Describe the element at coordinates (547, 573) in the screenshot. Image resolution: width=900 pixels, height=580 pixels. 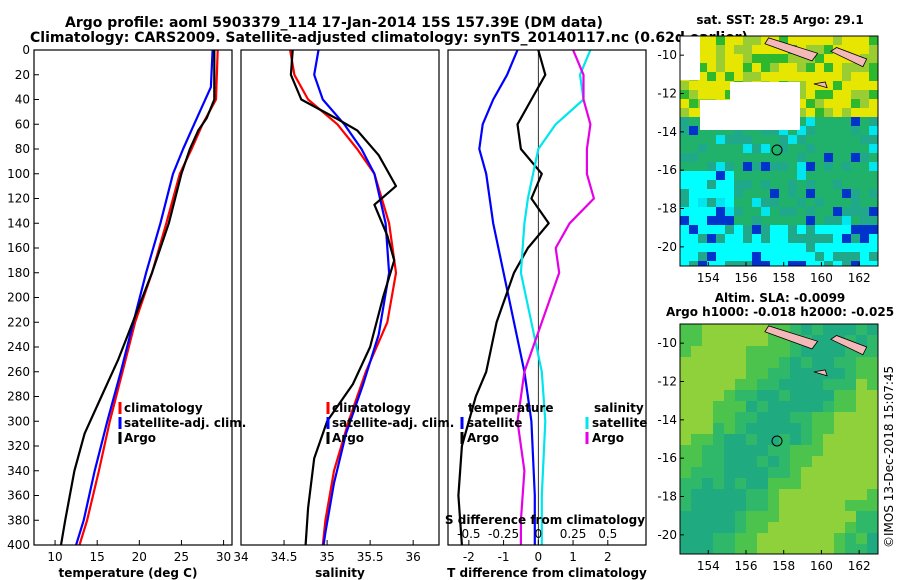
I see `t-difference-xlabel: T difference from climatology` at that location.